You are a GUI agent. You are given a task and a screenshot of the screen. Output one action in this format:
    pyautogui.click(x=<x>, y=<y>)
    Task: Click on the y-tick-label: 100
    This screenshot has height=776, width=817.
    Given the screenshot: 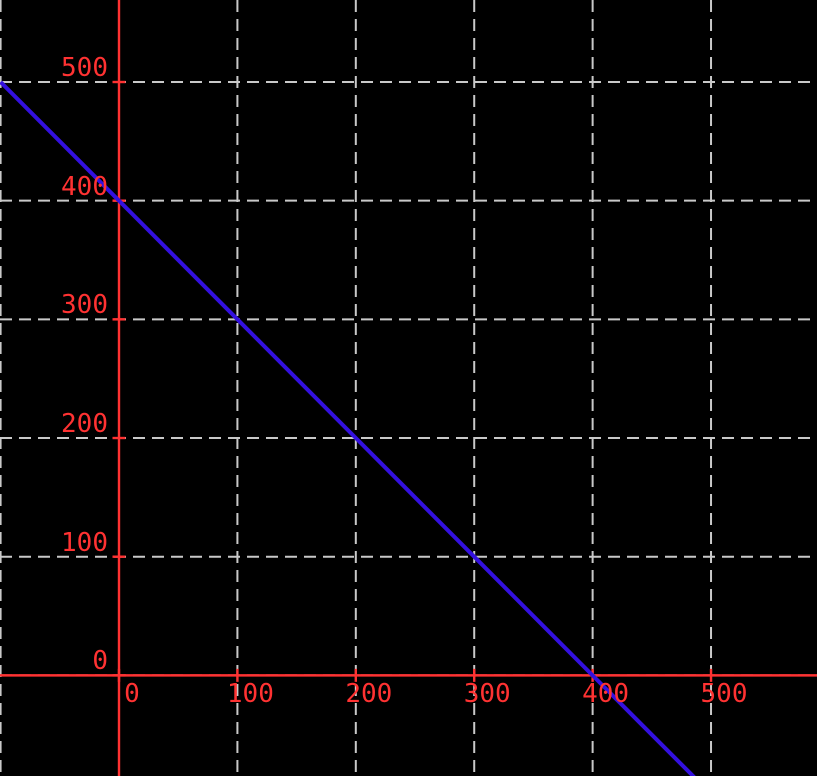 What is the action you would take?
    pyautogui.click(x=84, y=542)
    